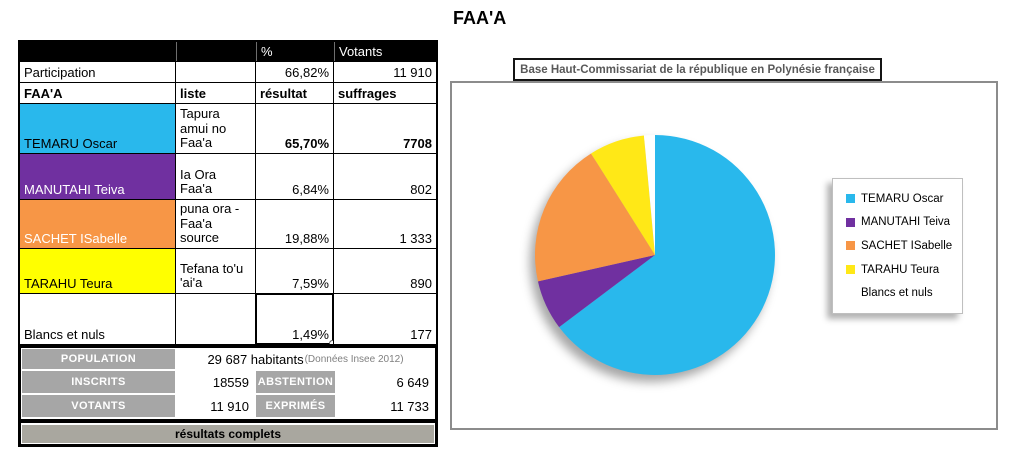  Describe the element at coordinates (215, 128) in the screenshot. I see `candidate-liste-cell: Tapura amui no Faa'a` at that location.